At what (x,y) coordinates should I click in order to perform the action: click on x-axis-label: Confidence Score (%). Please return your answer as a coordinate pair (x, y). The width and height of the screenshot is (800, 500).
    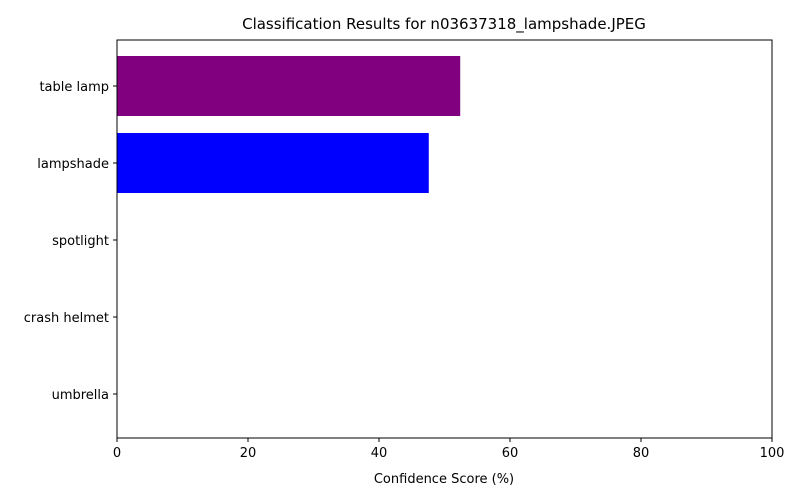
    Looking at the image, I should click on (444, 479).